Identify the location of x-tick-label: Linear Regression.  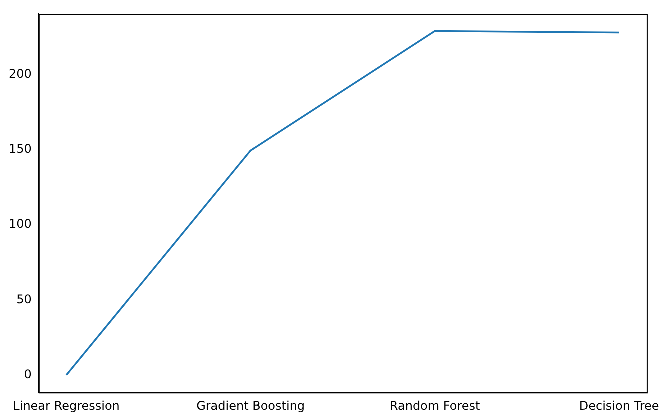
(66, 405).